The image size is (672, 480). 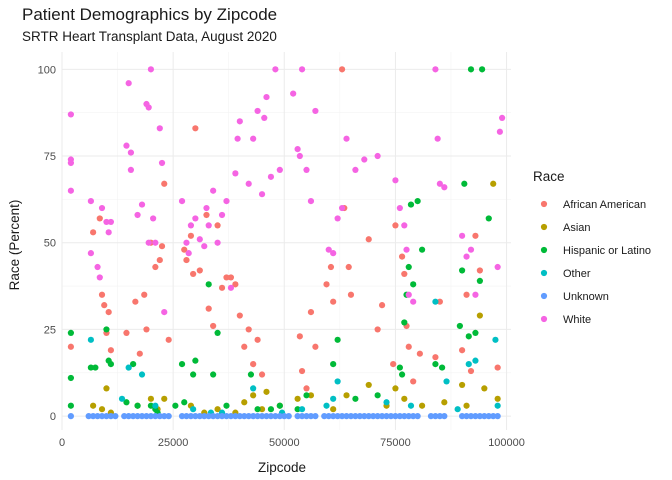 I want to click on legend-label-white: White, so click(x=577, y=320).